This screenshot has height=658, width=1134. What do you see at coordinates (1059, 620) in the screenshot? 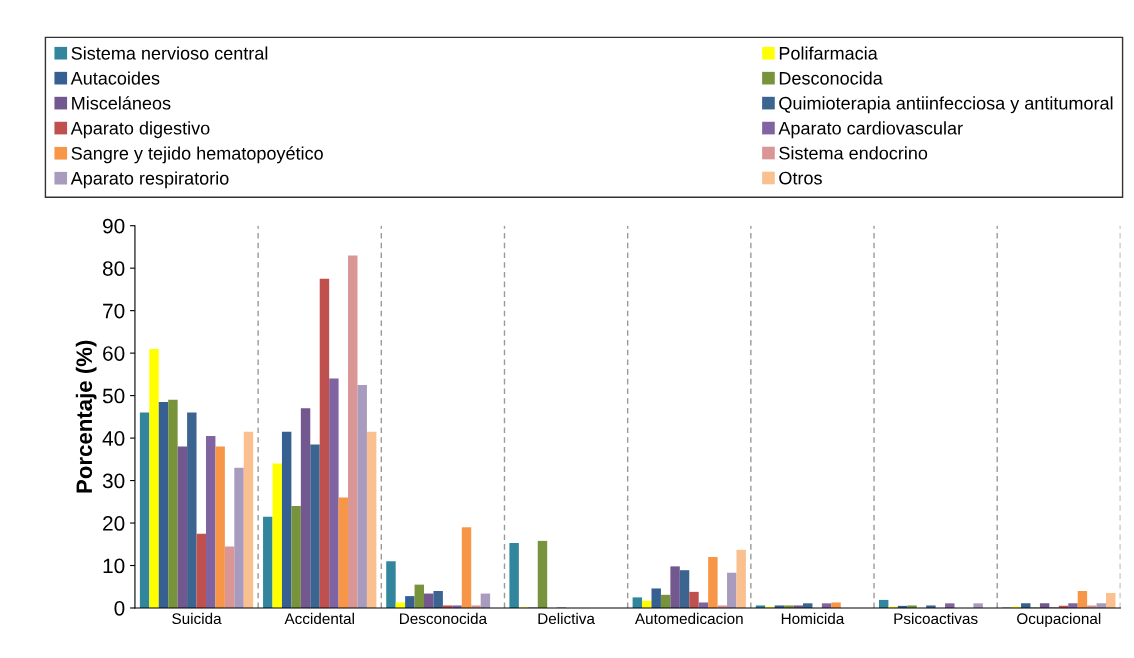
I see `x-tick-label: Ocupacional` at bounding box center [1059, 620].